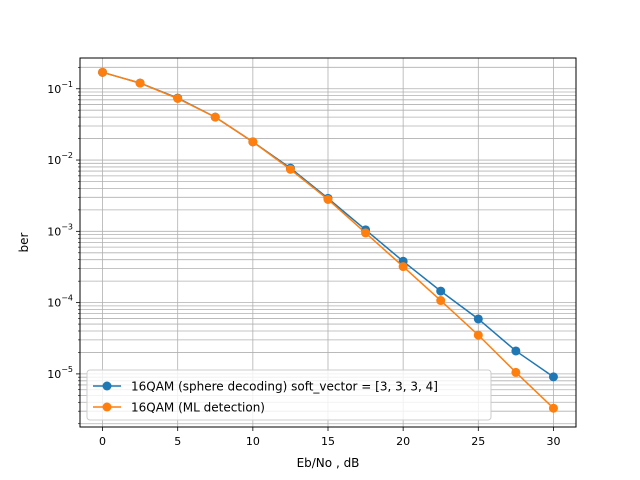  Describe the element at coordinates (403, 441) in the screenshot. I see `x-tick-label: 20` at that location.